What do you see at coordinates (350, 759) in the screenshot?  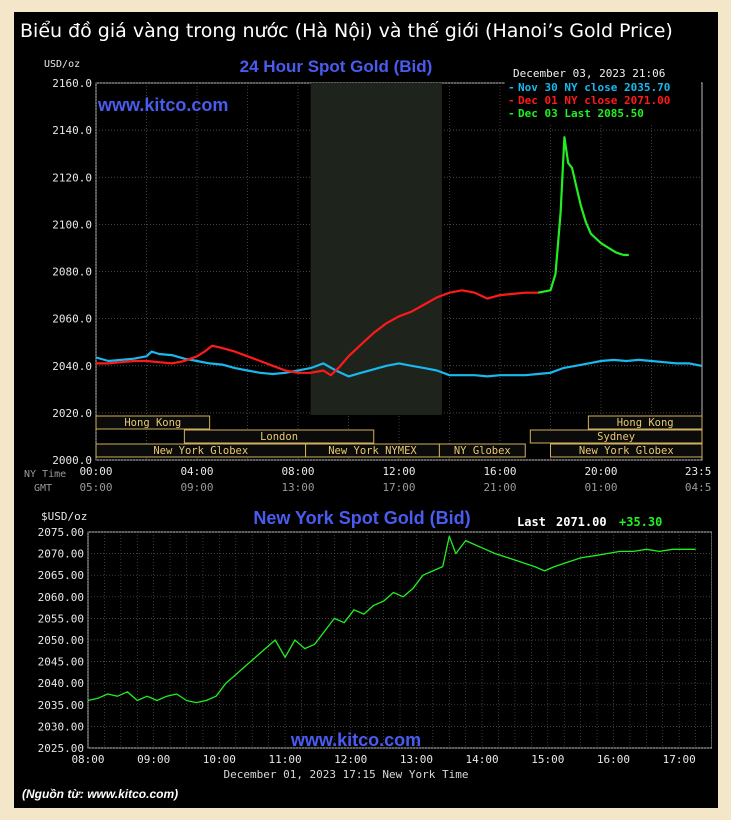 I see `x-tick-label: 12:00` at bounding box center [350, 759].